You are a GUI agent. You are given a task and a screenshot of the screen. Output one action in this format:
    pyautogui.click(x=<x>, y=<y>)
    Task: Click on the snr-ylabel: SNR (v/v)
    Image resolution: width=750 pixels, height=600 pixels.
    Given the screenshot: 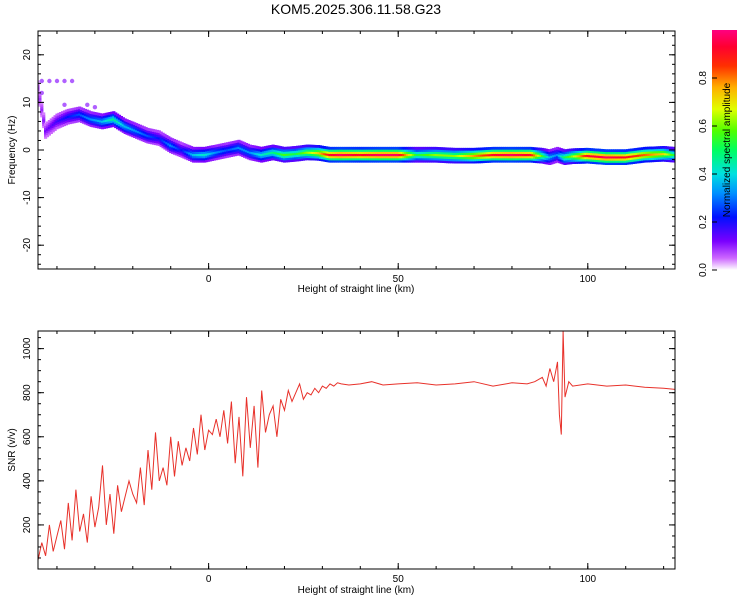 What is the action you would take?
    pyautogui.click(x=12, y=449)
    